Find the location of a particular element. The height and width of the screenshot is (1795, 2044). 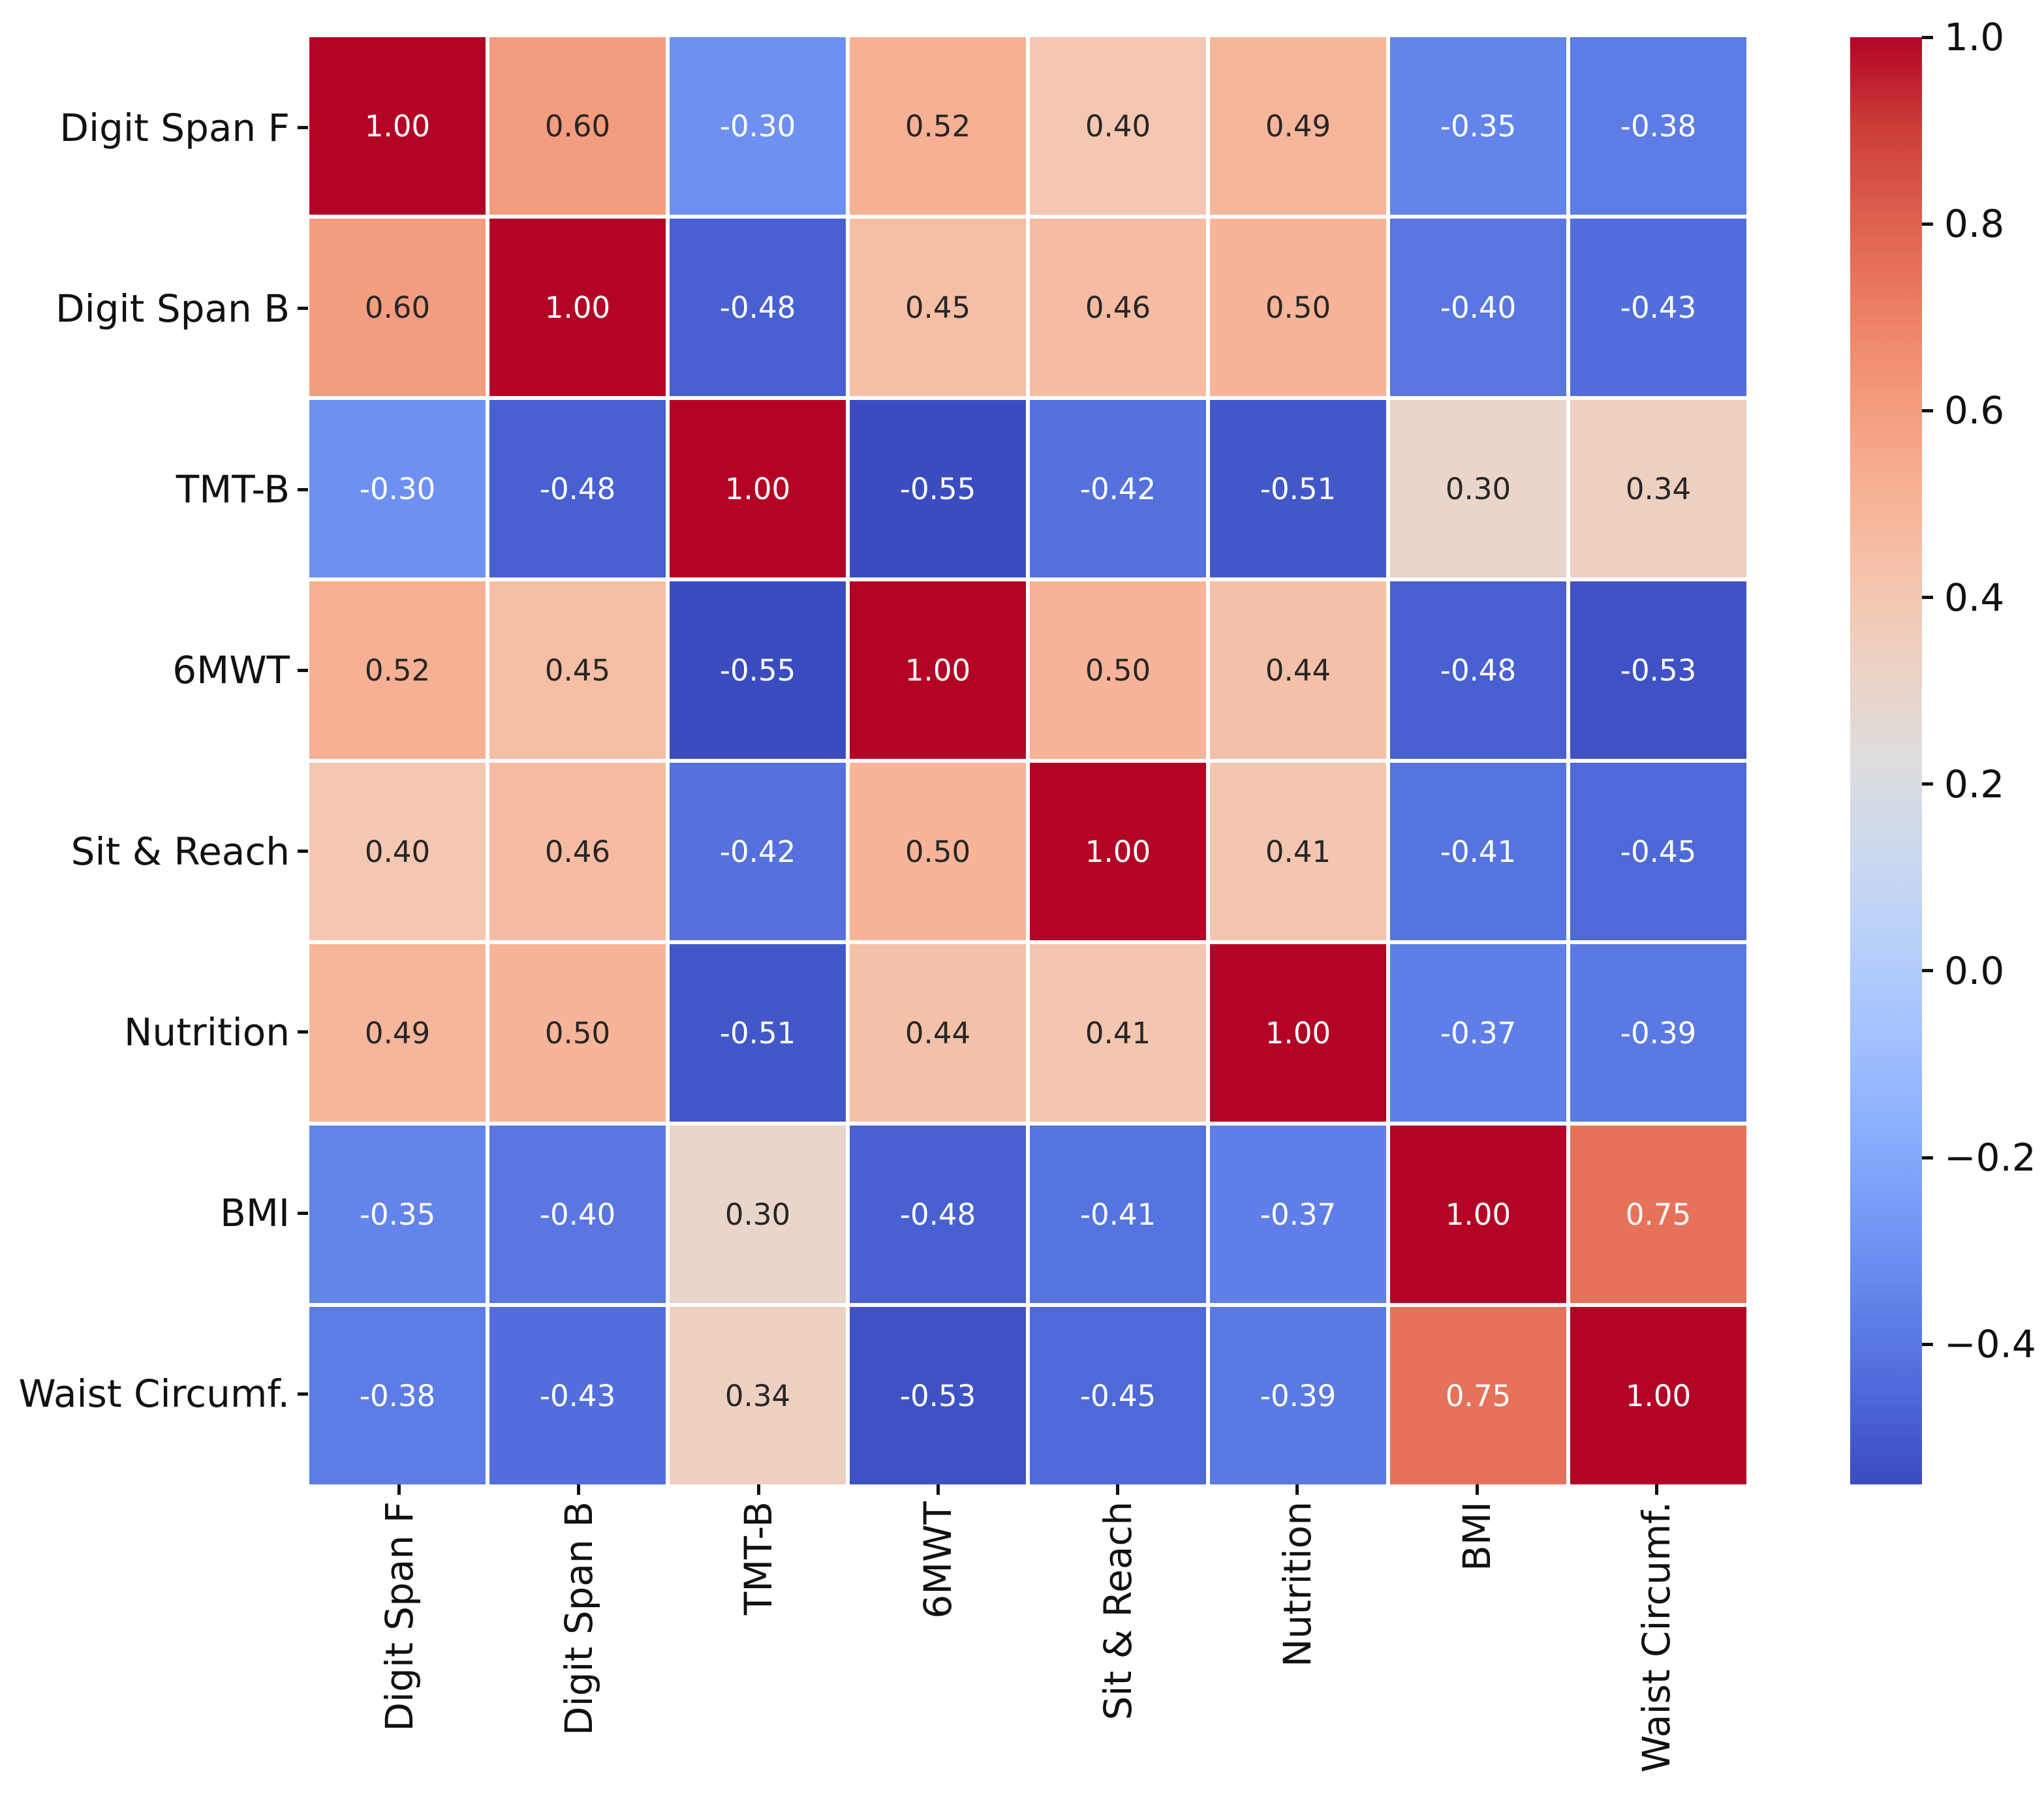

y-tick-label: Digit Span B is located at coordinates (172, 309).